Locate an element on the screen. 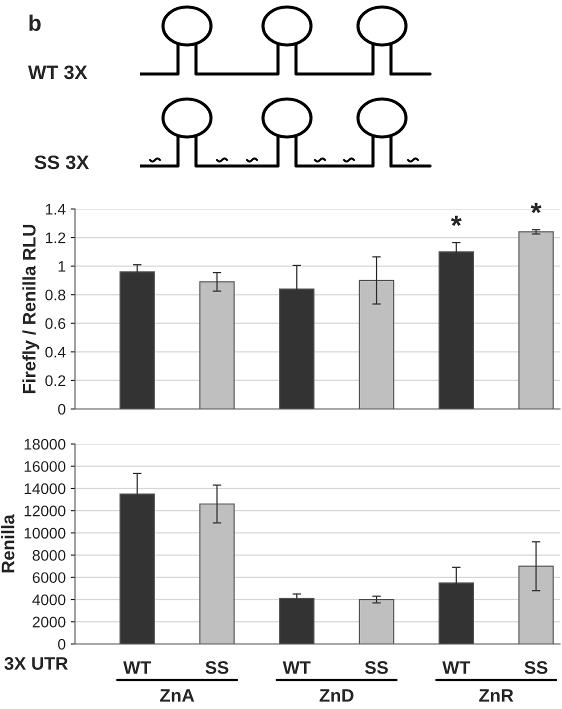 Image resolution: width=562 pixels, height=709 pixels. text: ZnA is located at coordinates (177, 695).